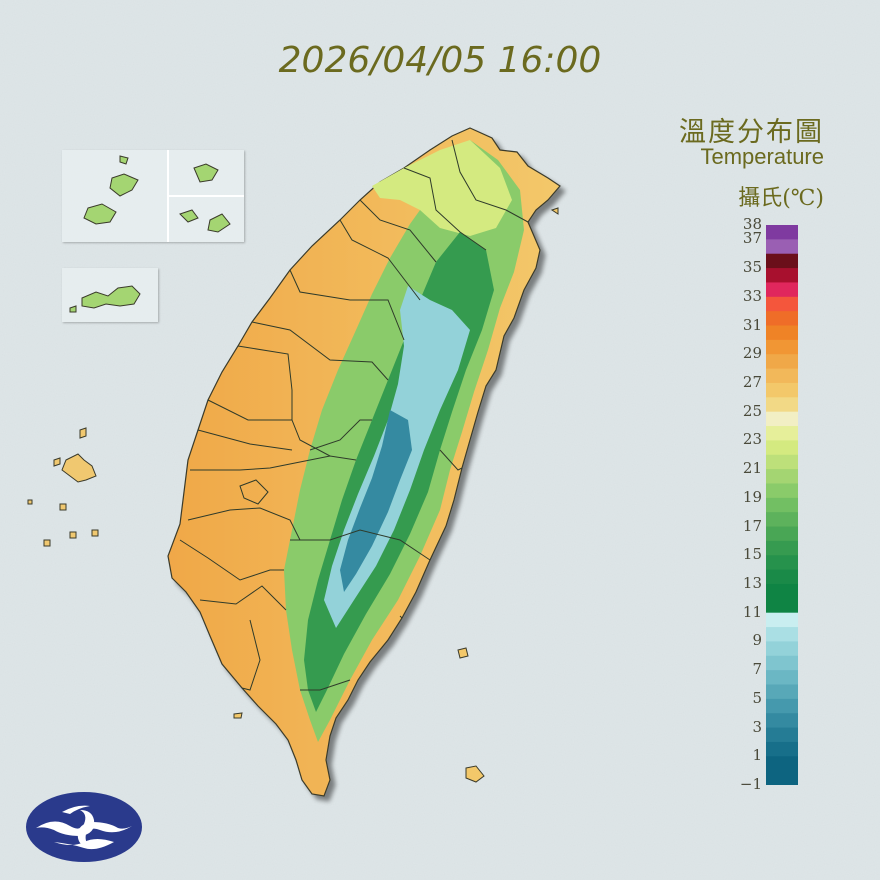  I want to click on cwa-logo-icon, so click(84, 827).